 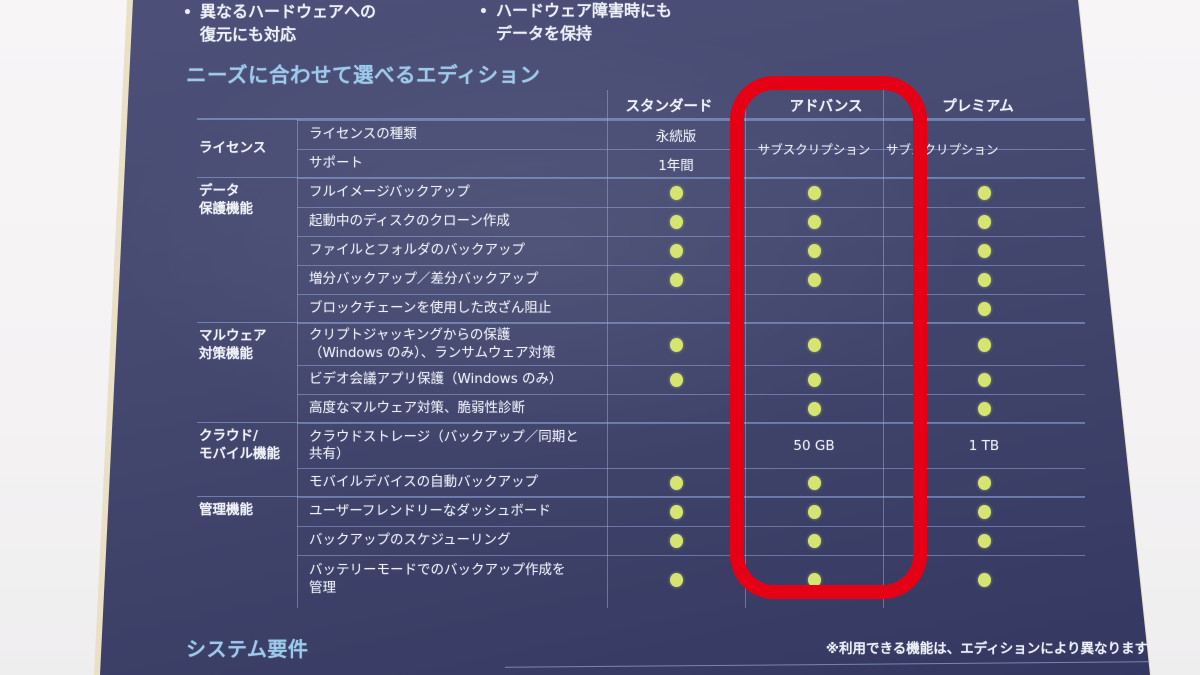 What do you see at coordinates (691, 344) in the screenshot?
I see `table-row: クリプトジャッキングからの保護 （Windows のみ）、ランサムウェア対策` at bounding box center [691, 344].